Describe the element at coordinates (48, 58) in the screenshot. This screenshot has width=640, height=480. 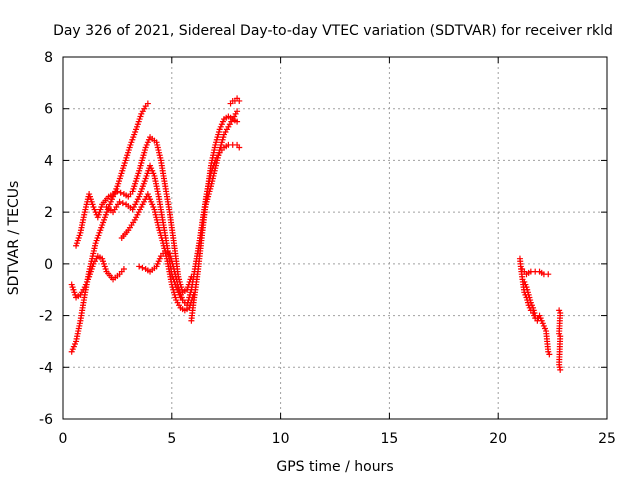
I see `y-tick-label: 8` at that location.